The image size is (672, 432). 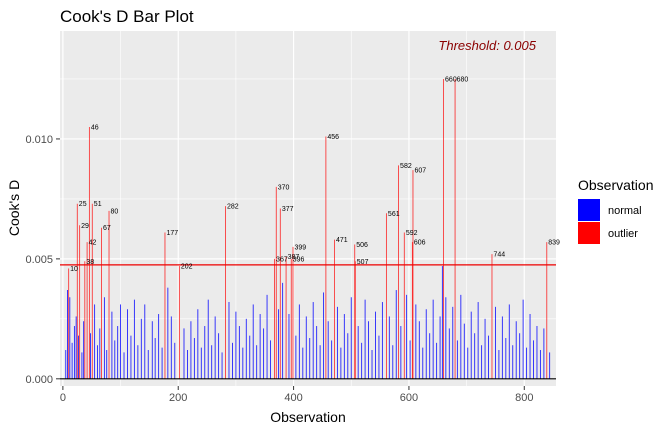 I want to click on outlier-label: 42, so click(x=93, y=243).